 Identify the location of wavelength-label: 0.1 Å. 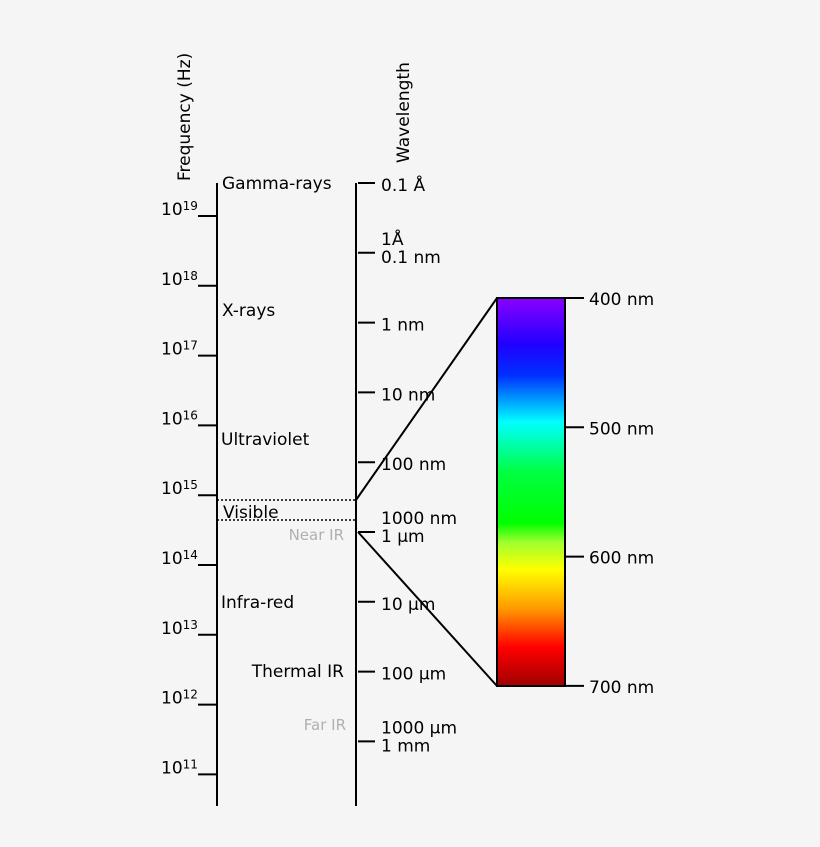
(403, 185).